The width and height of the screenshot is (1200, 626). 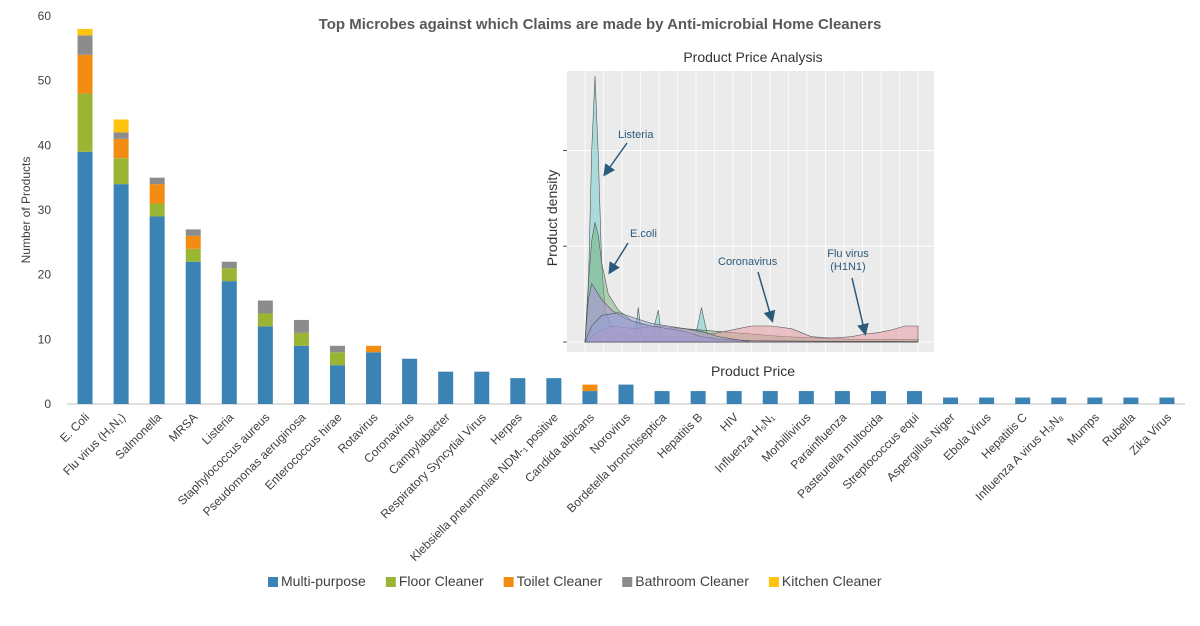 What do you see at coordinates (748, 262) in the screenshot?
I see `inset-annotation: Coronavirus` at bounding box center [748, 262].